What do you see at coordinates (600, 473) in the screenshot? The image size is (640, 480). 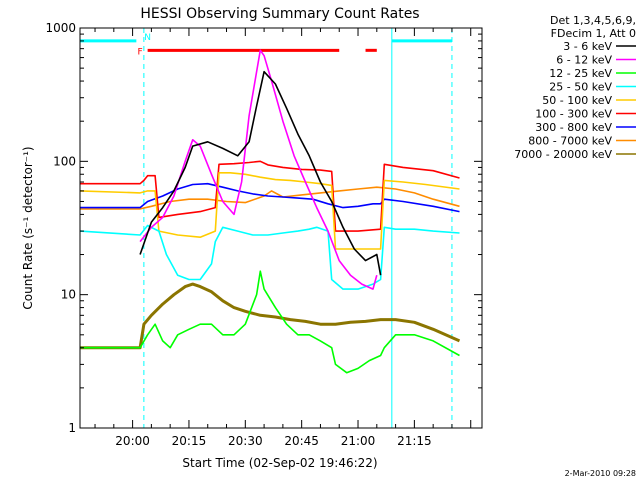 I see `footer-date: 2-Mar-2010 09:28` at bounding box center [600, 473].